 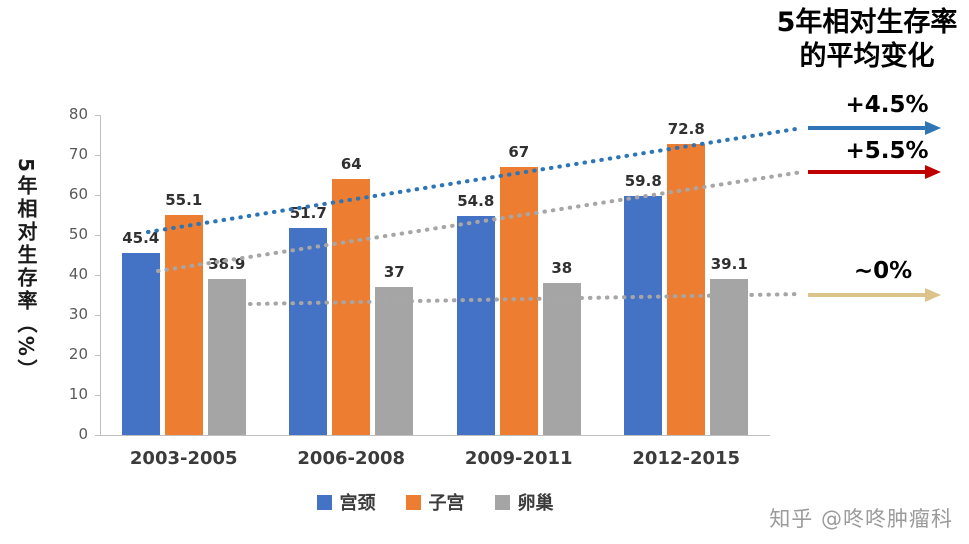 What do you see at coordinates (78, 194) in the screenshot?
I see `y-tick-label: 60` at bounding box center [78, 194].